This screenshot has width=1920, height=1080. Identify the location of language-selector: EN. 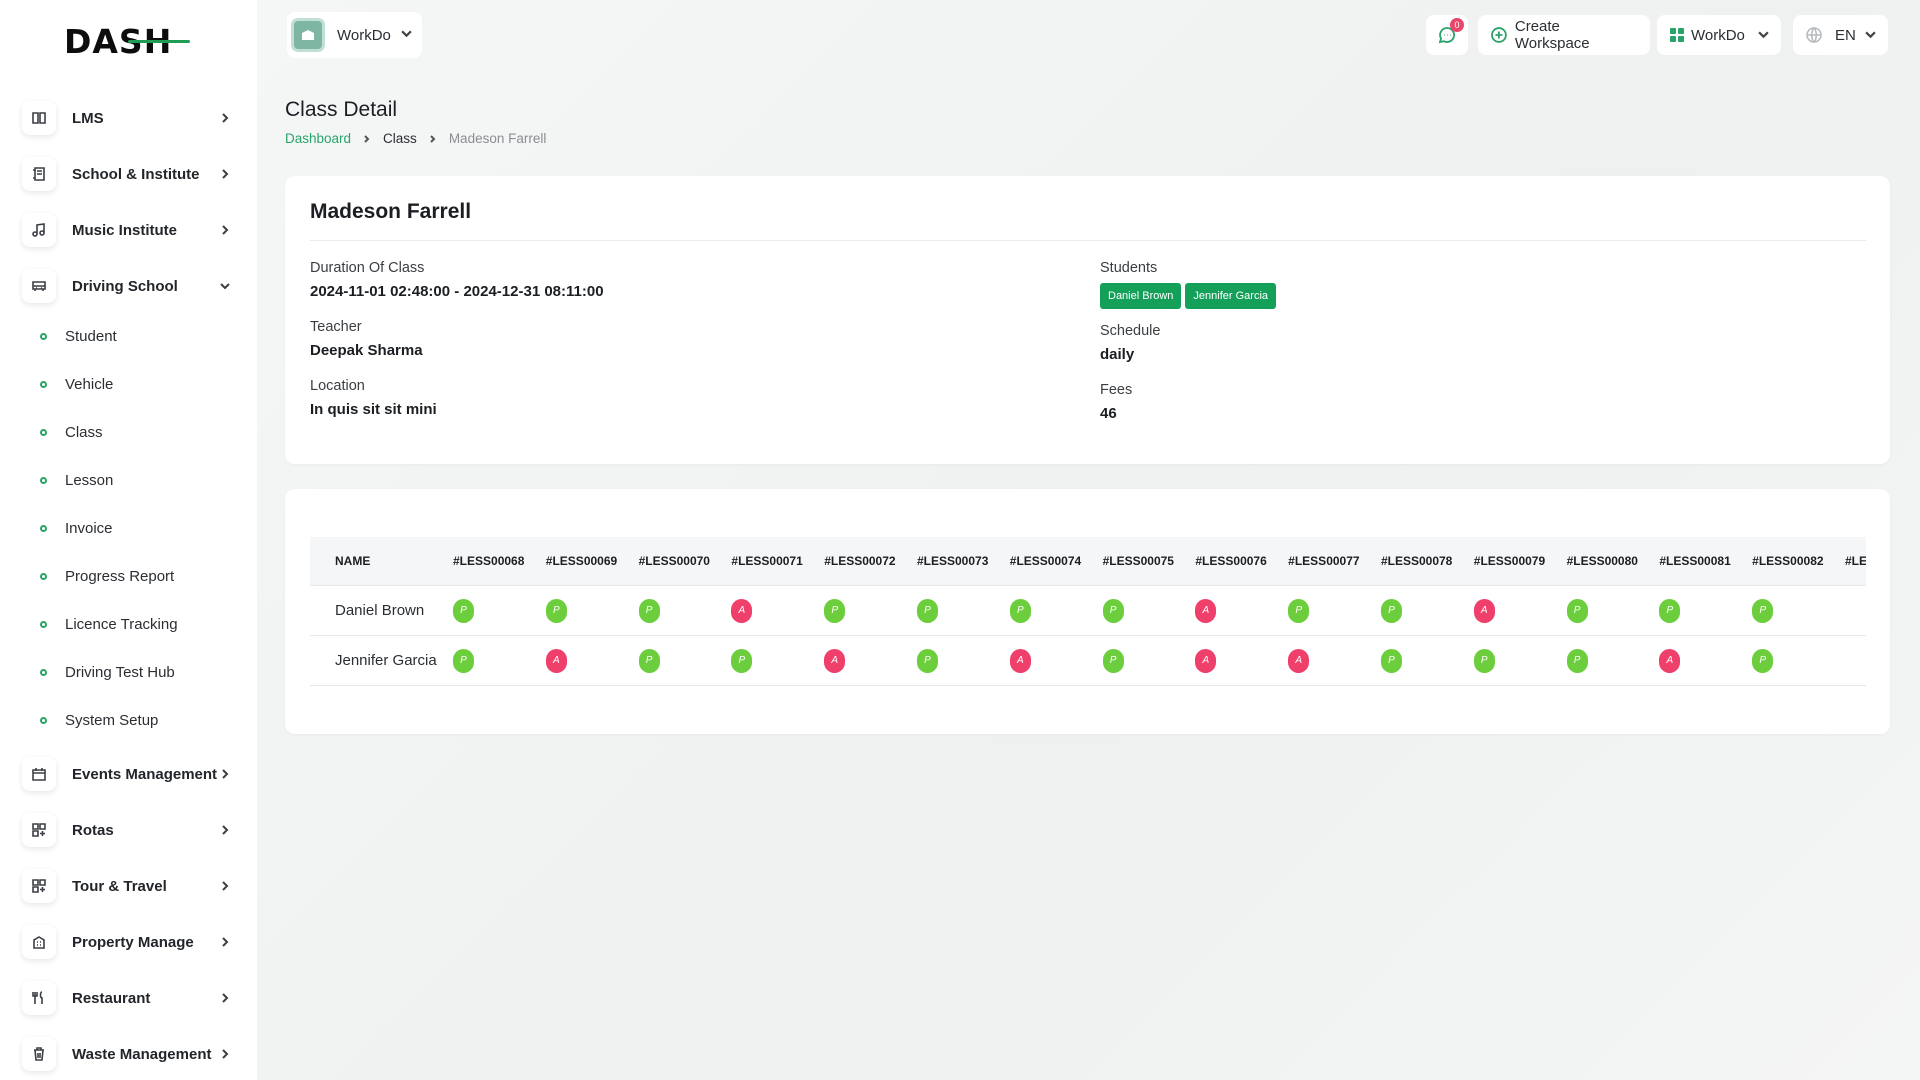
(1840, 35).